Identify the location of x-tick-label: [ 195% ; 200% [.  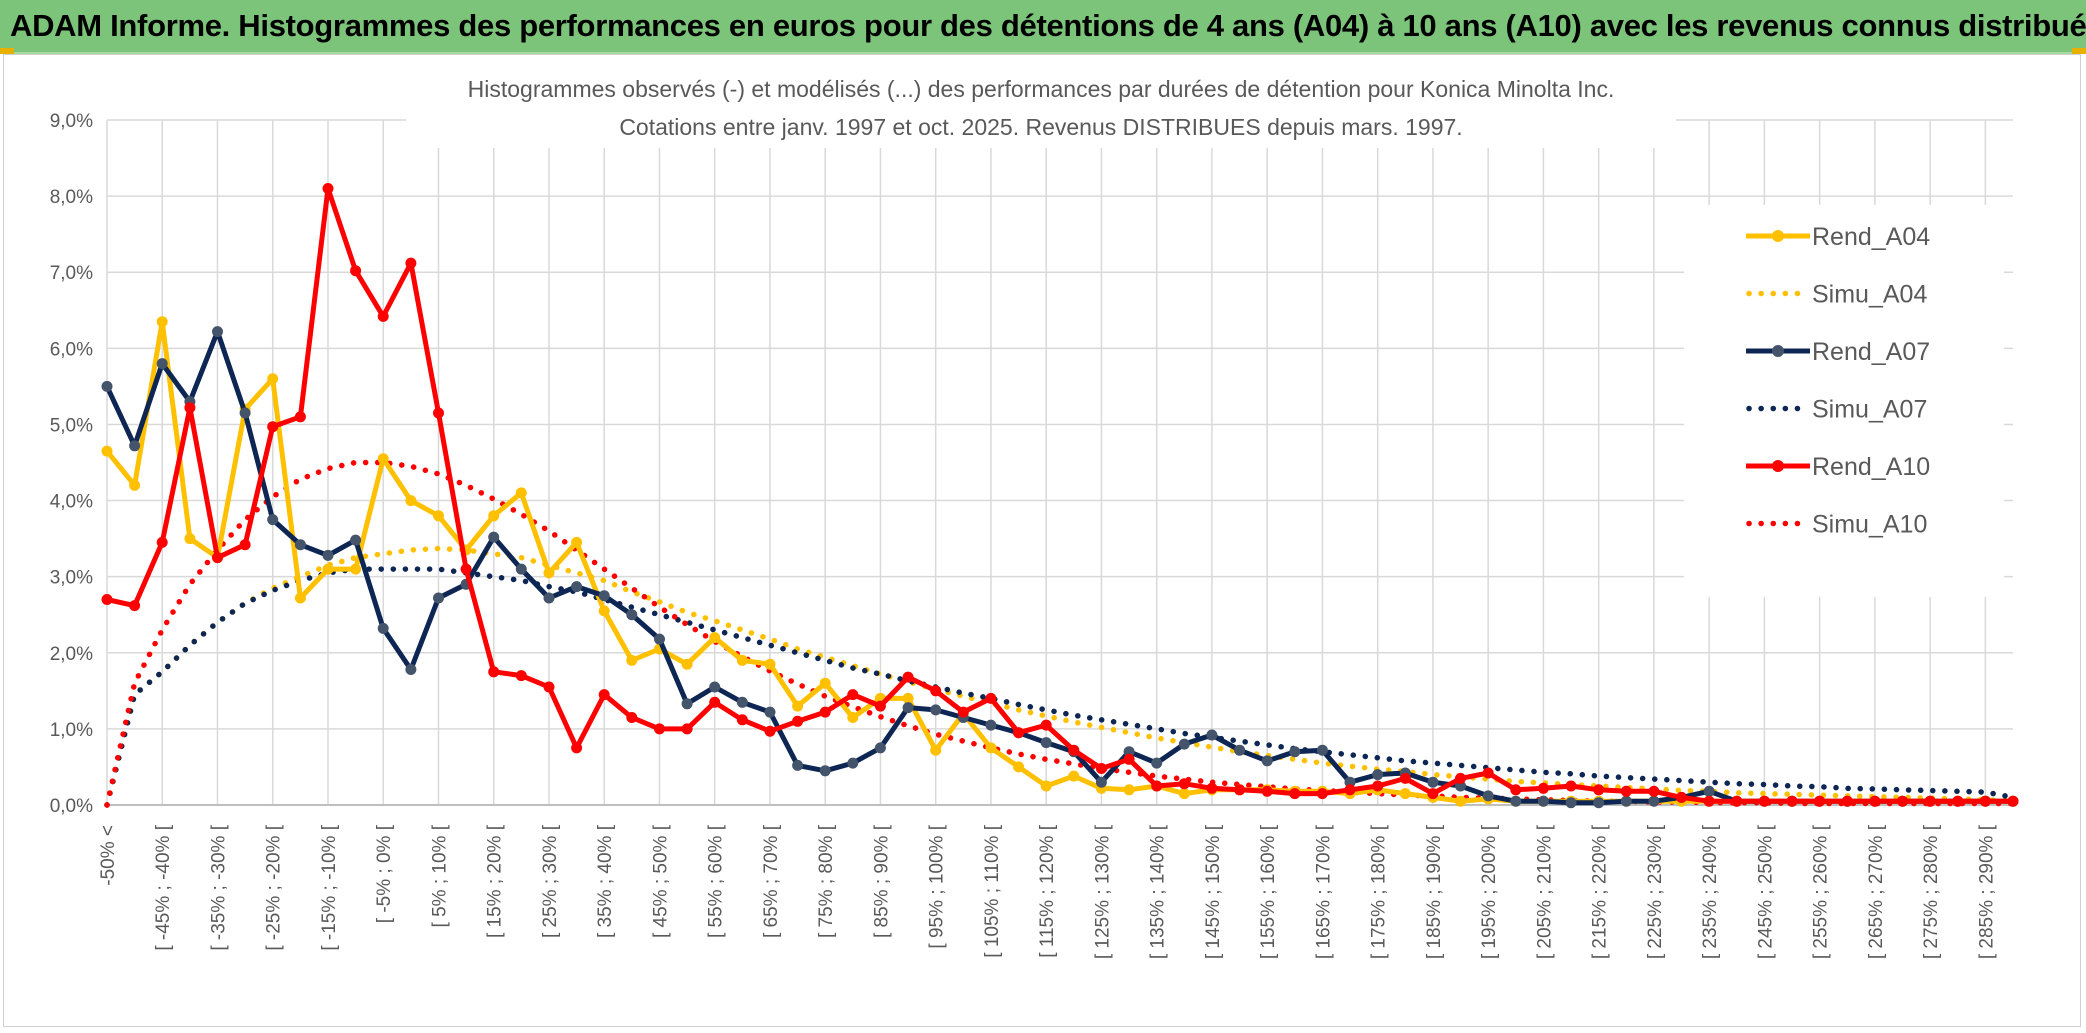
(1489, 891).